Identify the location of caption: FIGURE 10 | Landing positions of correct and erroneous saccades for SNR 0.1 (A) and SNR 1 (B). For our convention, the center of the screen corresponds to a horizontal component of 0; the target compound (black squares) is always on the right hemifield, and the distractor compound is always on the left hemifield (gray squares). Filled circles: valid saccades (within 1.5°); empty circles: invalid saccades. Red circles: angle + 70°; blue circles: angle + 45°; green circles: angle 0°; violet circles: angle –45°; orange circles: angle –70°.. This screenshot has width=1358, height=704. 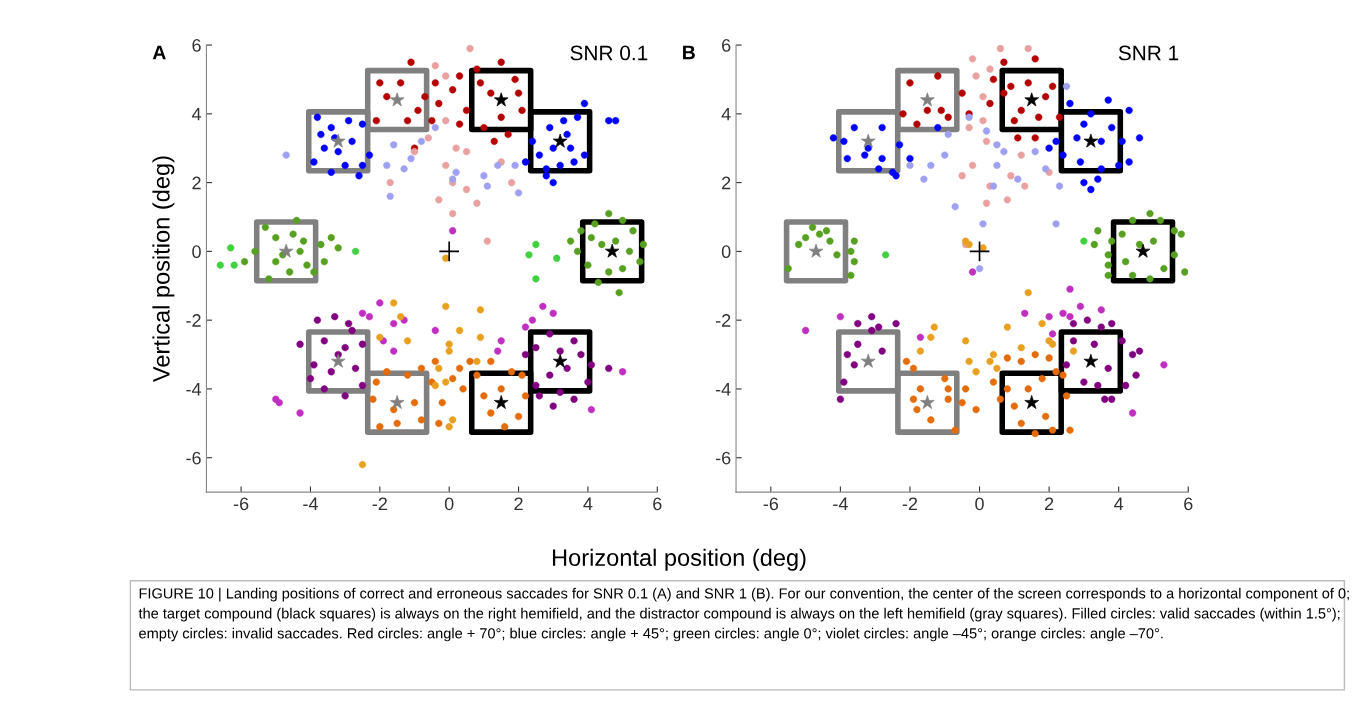
(743, 614).